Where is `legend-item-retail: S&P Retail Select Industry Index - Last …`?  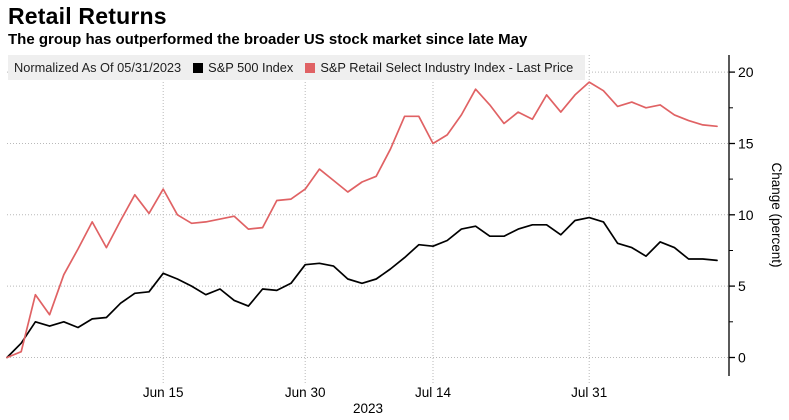
legend-item-retail: S&P Retail Select Industry Index - Last … is located at coordinates (439, 67).